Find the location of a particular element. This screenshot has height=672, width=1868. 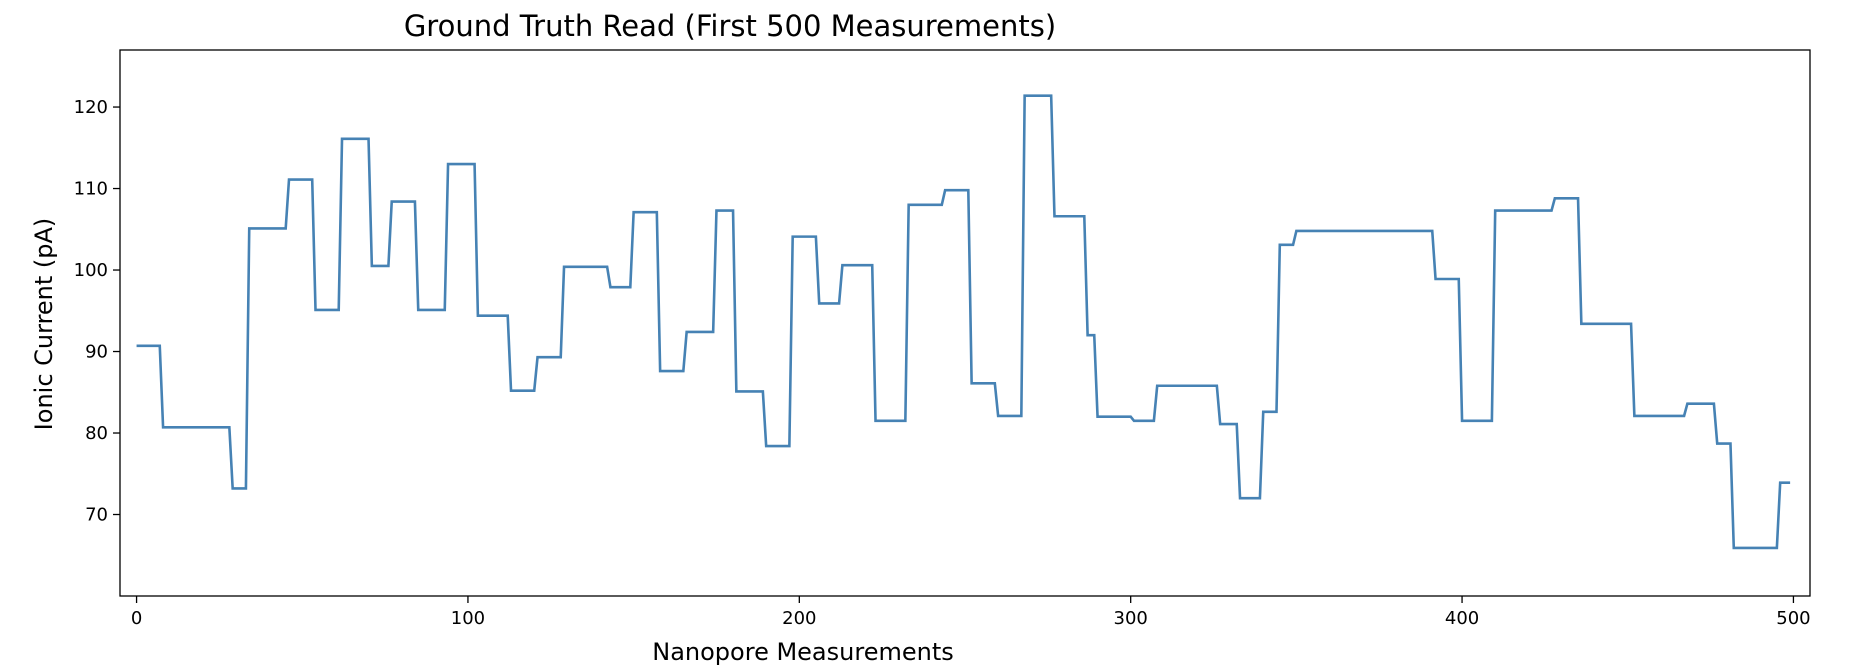

y-tick-label: 120 is located at coordinates (91, 107).